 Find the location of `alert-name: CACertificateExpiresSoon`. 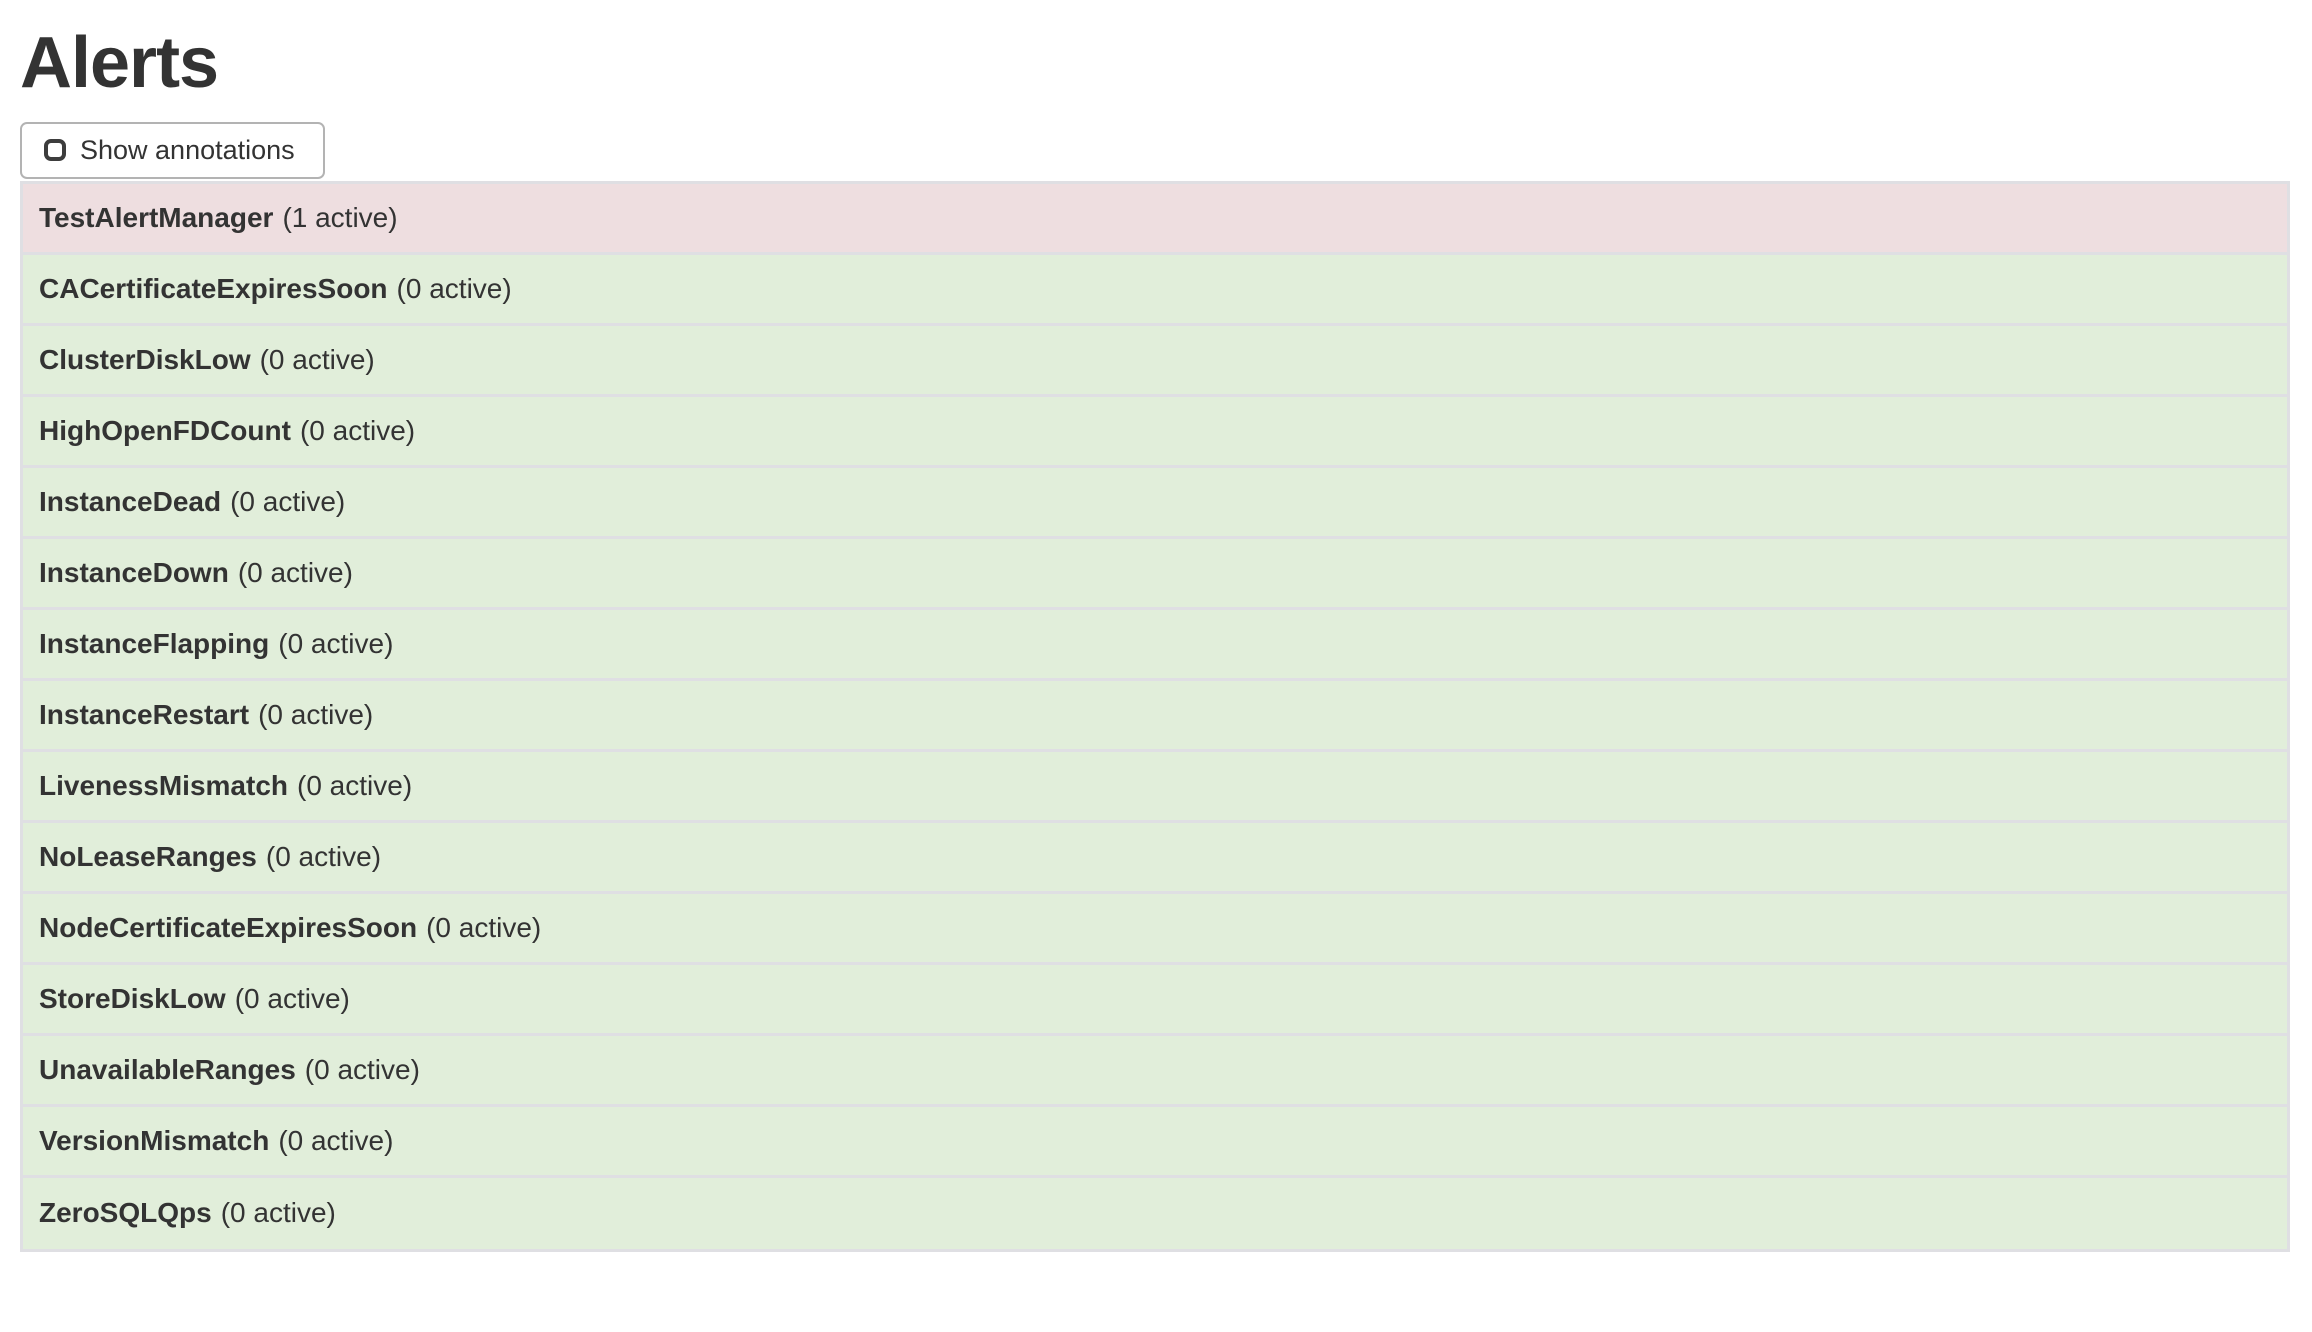

alert-name: CACertificateExpiresSoon is located at coordinates (213, 288).